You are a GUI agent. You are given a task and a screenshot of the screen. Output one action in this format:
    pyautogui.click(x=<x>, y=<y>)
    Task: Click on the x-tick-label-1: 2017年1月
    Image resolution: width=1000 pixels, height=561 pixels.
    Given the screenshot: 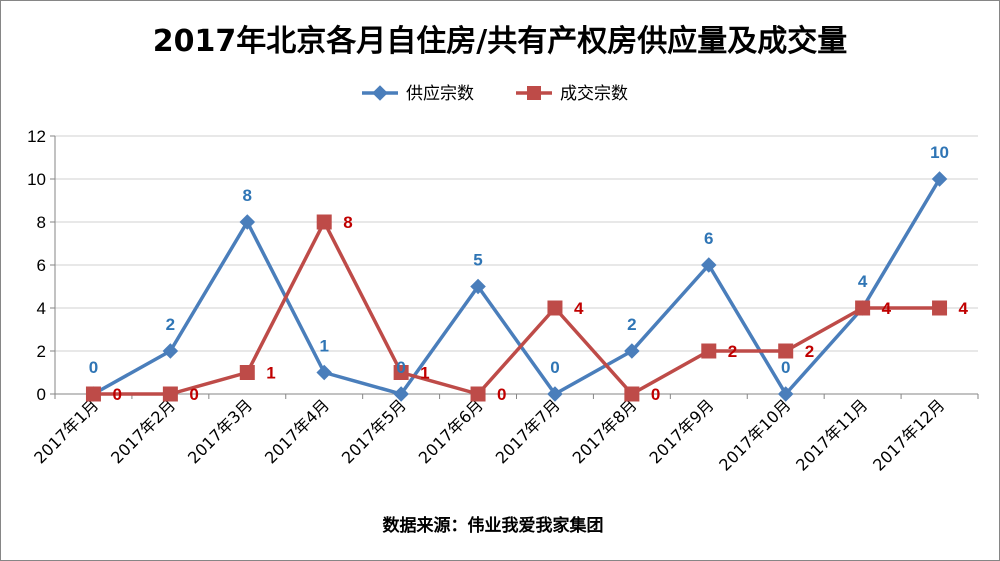 What is the action you would take?
    pyautogui.click(x=66, y=431)
    